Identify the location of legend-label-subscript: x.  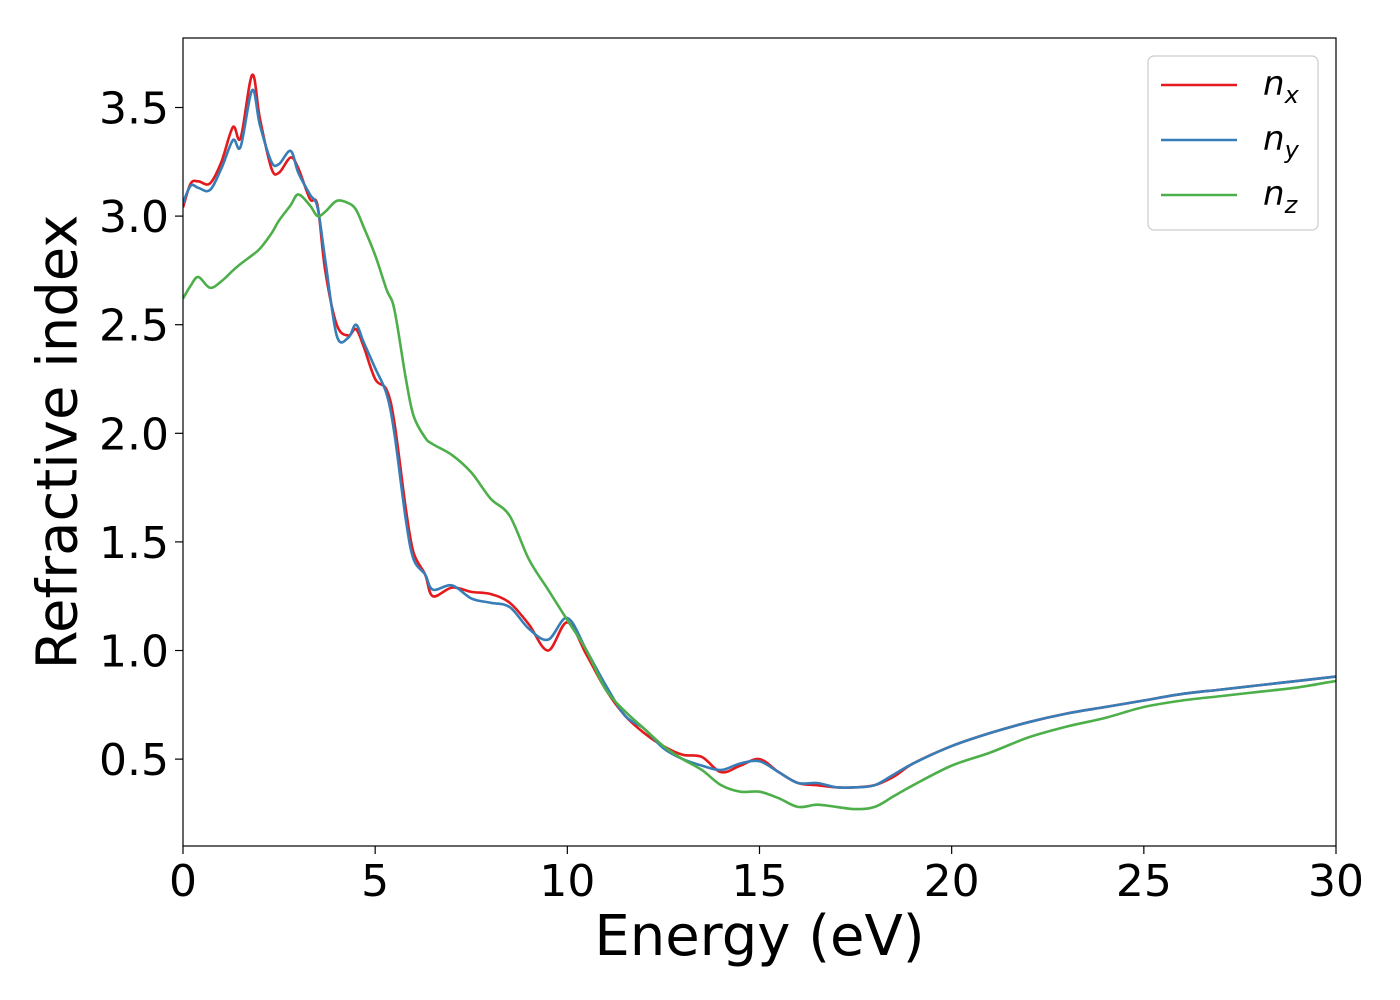
(1292, 95).